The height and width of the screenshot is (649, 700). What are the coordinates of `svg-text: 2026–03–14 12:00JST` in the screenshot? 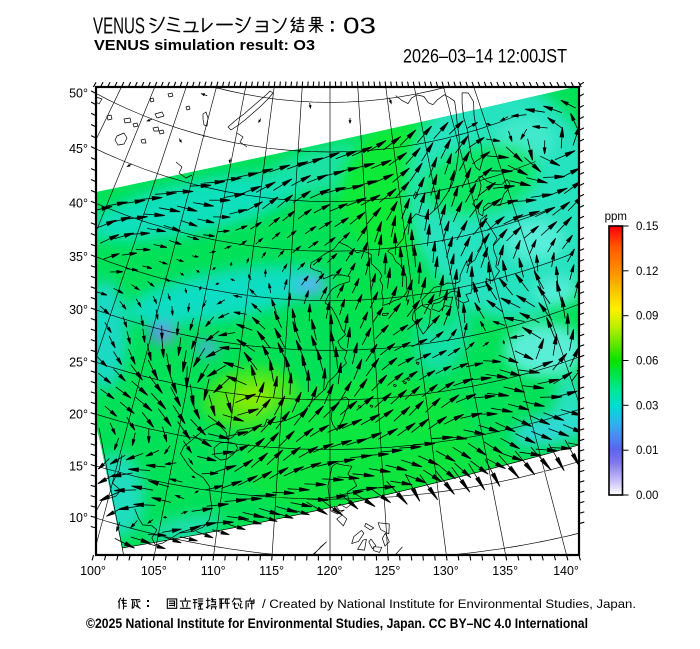 It's located at (485, 57).